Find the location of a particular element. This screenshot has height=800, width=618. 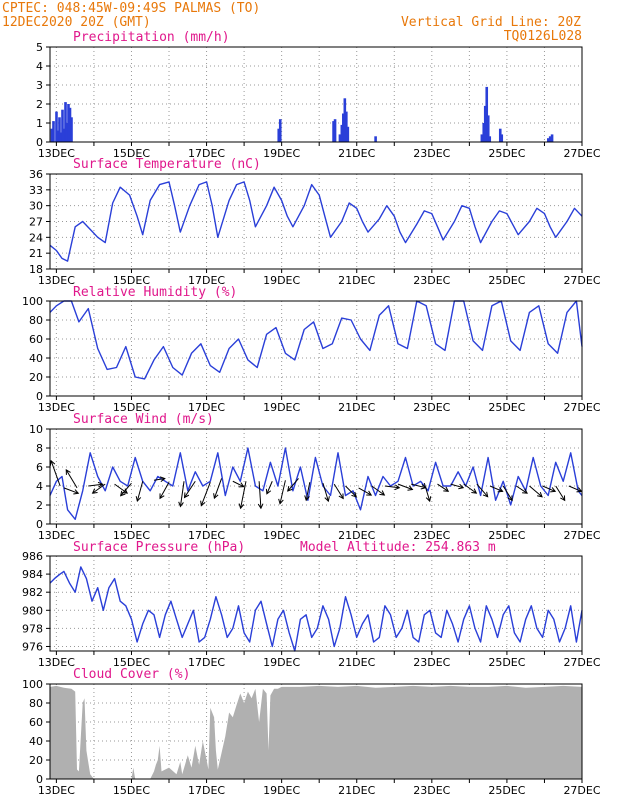

wind-xtick-label: 17DEC is located at coordinates (206, 535).